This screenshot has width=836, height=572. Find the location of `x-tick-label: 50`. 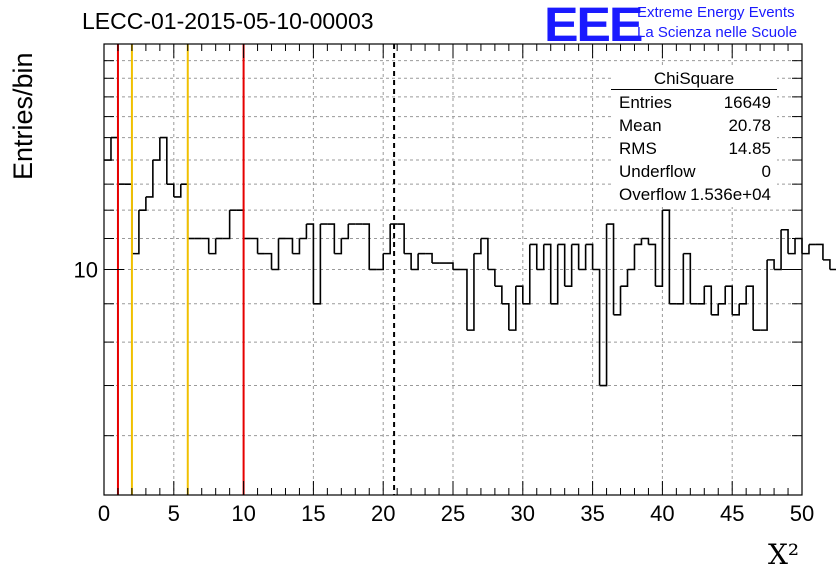

x-tick-label: 50 is located at coordinates (802, 513).